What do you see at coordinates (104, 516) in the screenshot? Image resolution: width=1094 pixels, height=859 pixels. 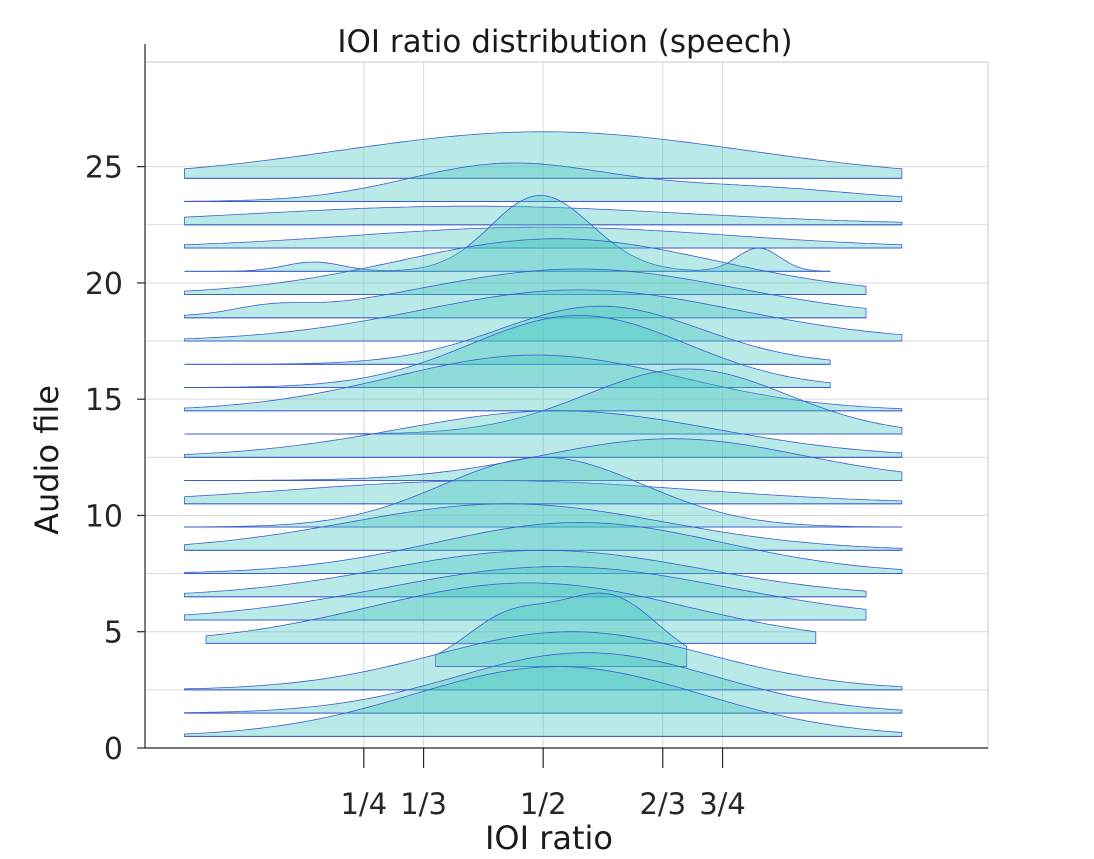 I see `y-tick-label: 10` at bounding box center [104, 516].